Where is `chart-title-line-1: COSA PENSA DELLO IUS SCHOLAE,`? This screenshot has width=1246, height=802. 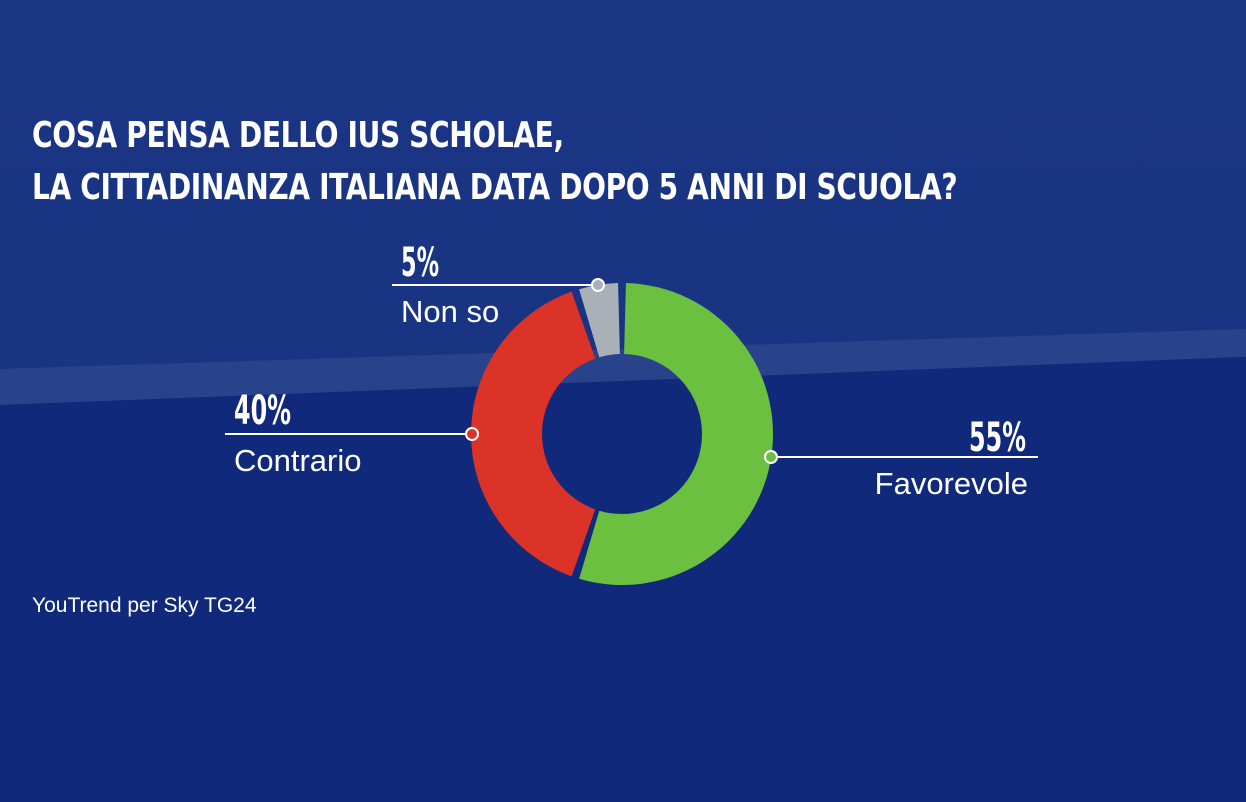 chart-title-line-1: COSA PENSA DELLO IUS SCHOLAE, is located at coordinates (298, 135).